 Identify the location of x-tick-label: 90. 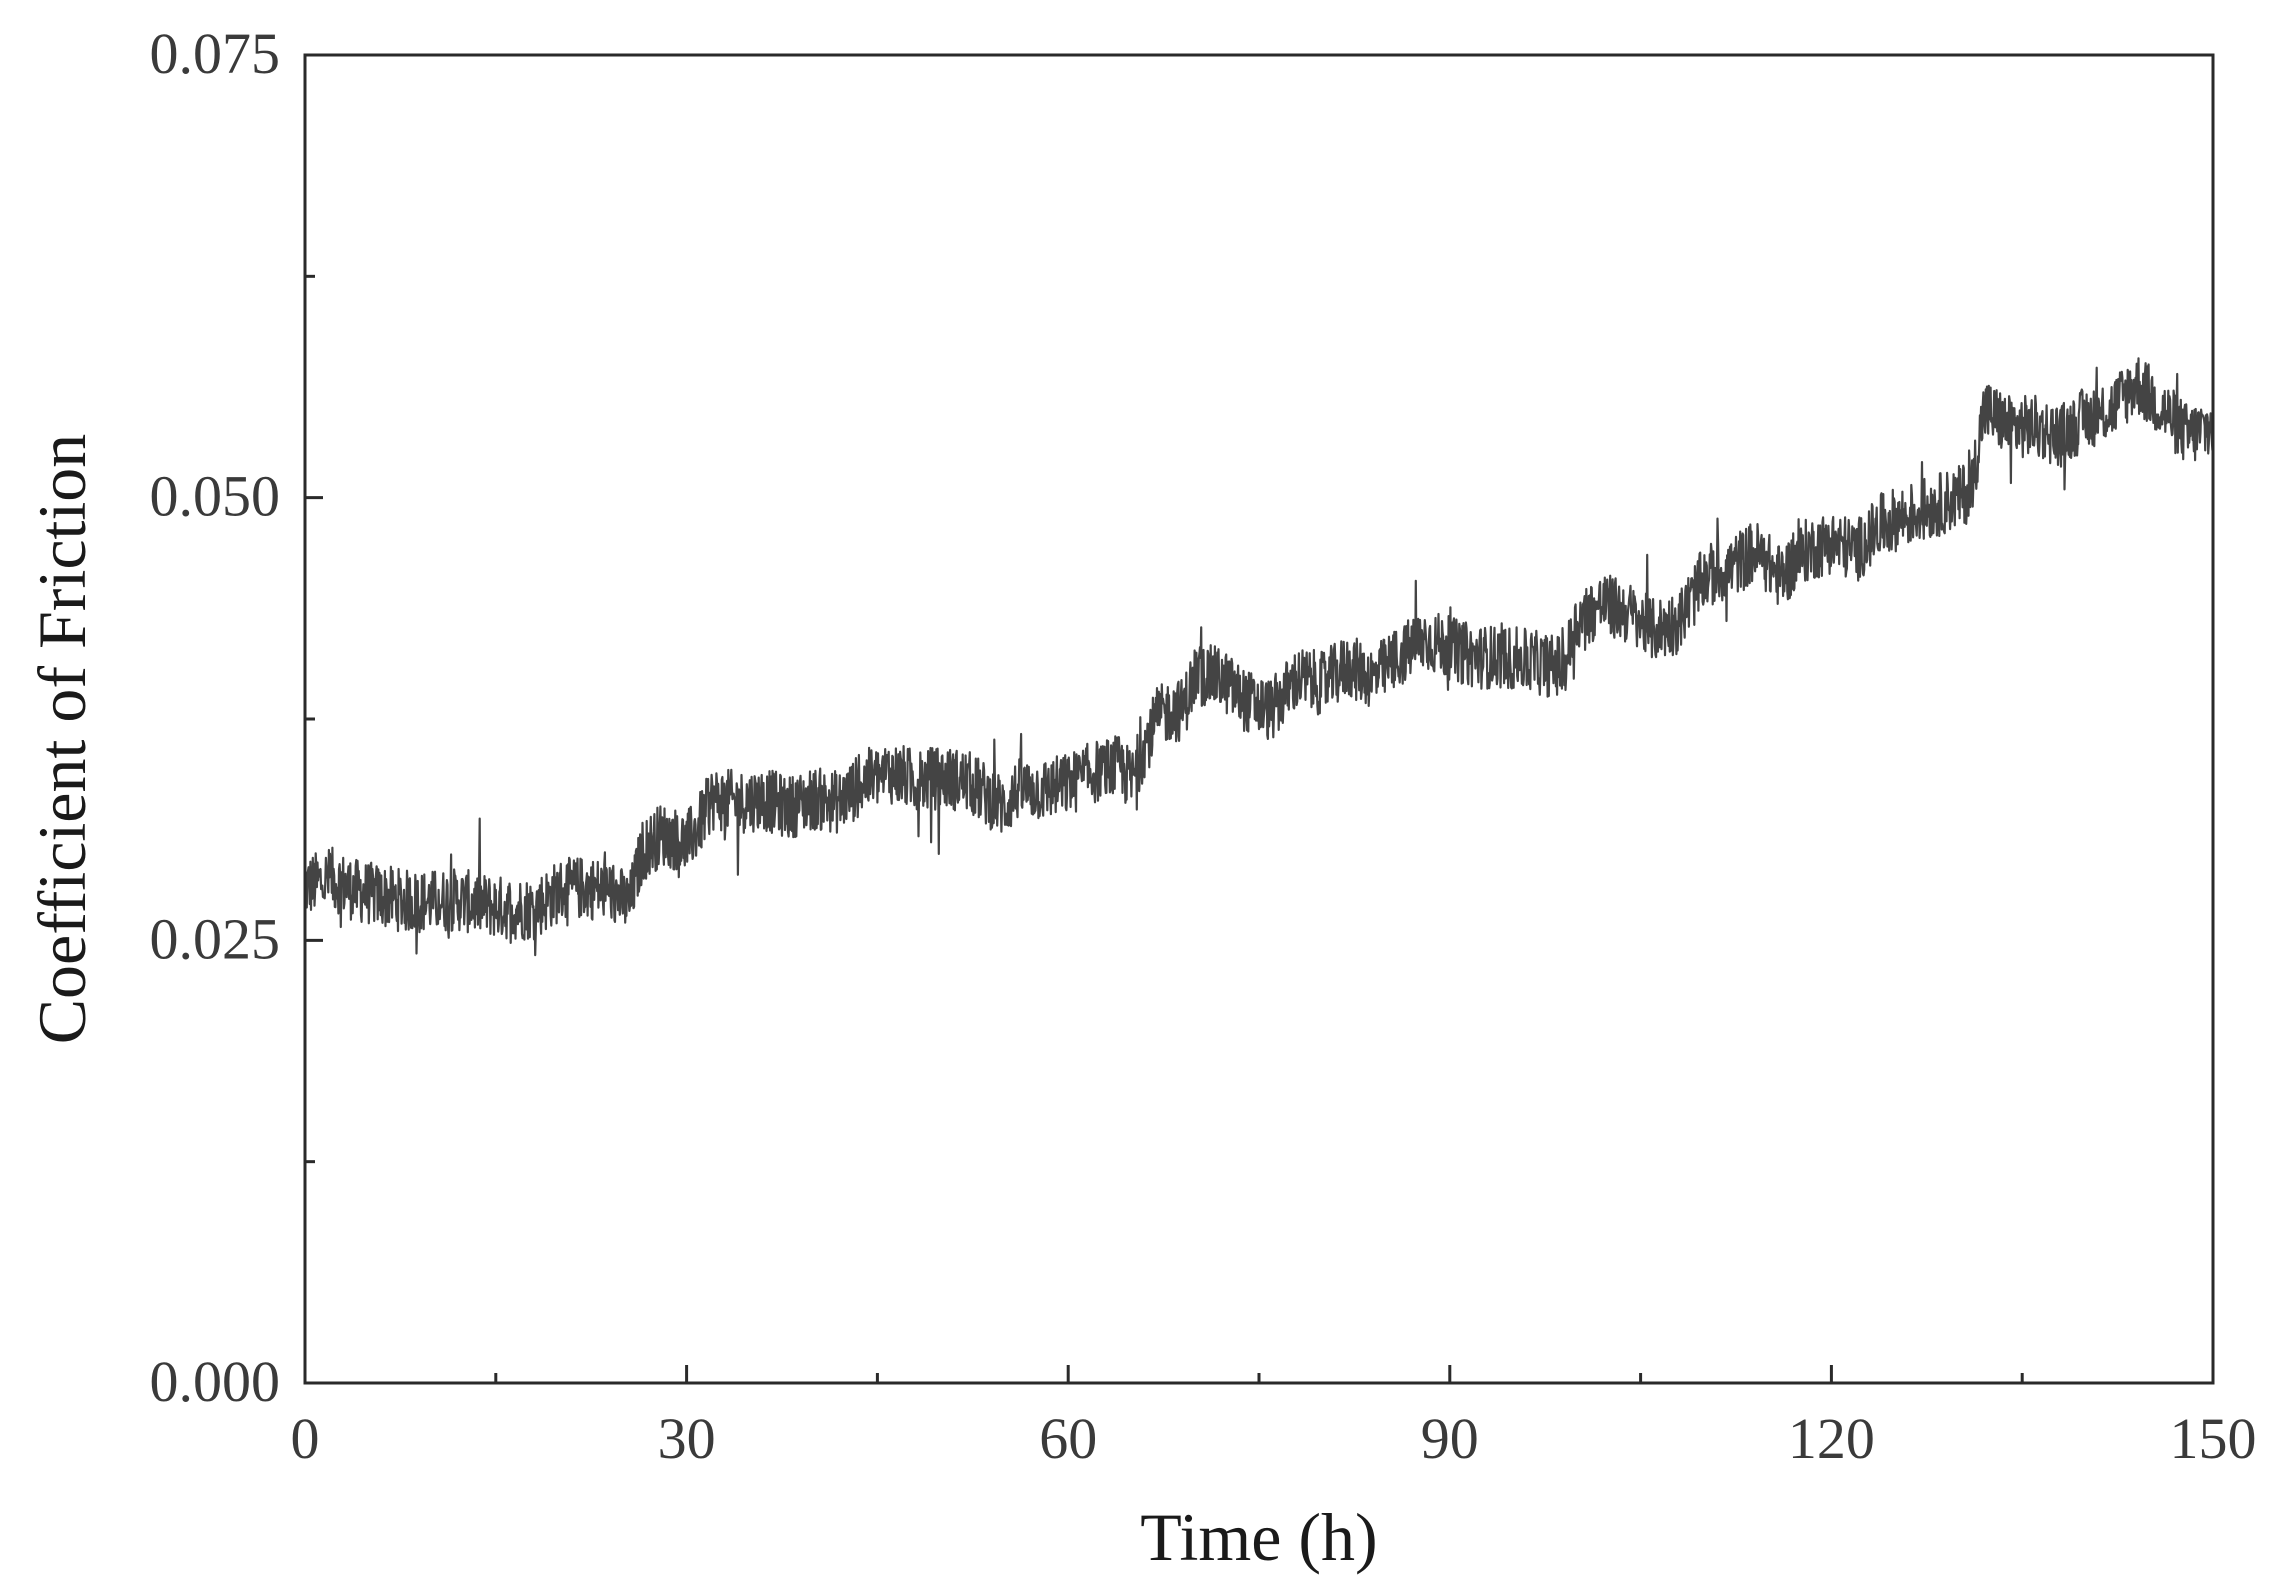
(1450, 1438).